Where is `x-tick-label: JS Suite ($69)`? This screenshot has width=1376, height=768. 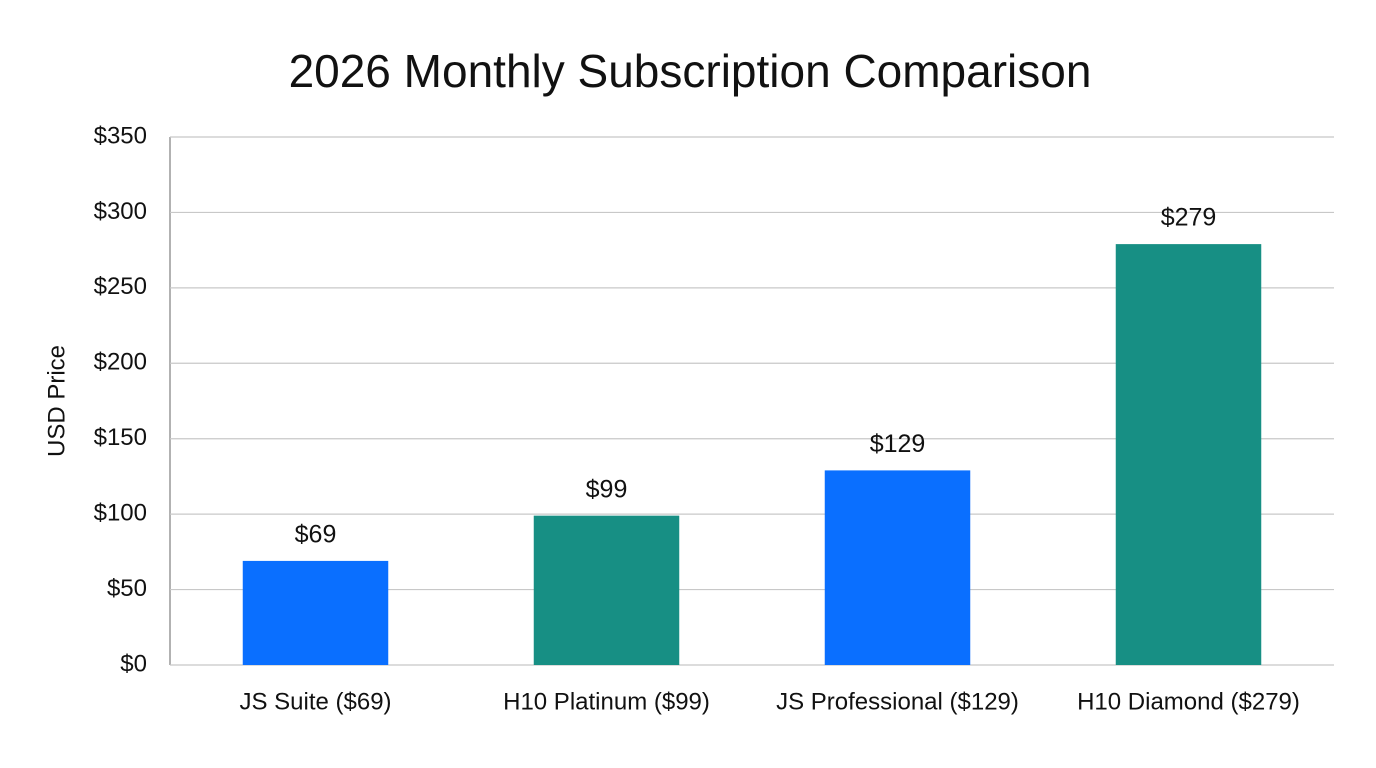 x-tick-label: JS Suite ($69) is located at coordinates (315, 701).